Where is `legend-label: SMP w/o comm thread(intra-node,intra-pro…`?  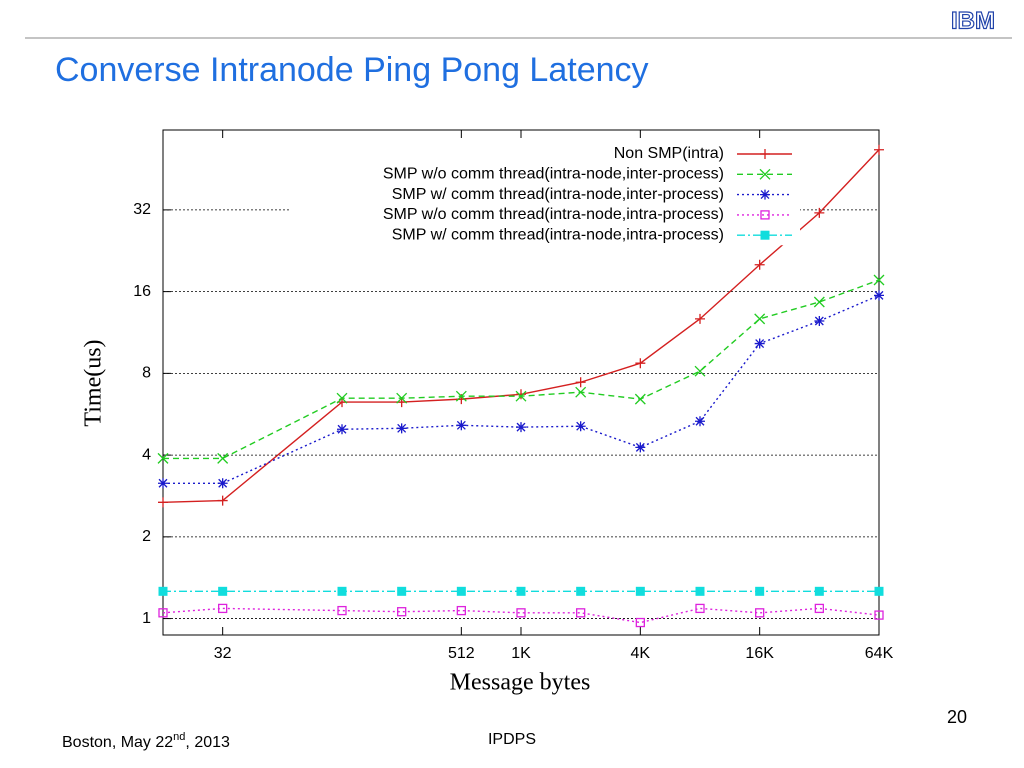 legend-label: SMP w/o comm thread(intra-node,intra-pro… is located at coordinates (553, 214).